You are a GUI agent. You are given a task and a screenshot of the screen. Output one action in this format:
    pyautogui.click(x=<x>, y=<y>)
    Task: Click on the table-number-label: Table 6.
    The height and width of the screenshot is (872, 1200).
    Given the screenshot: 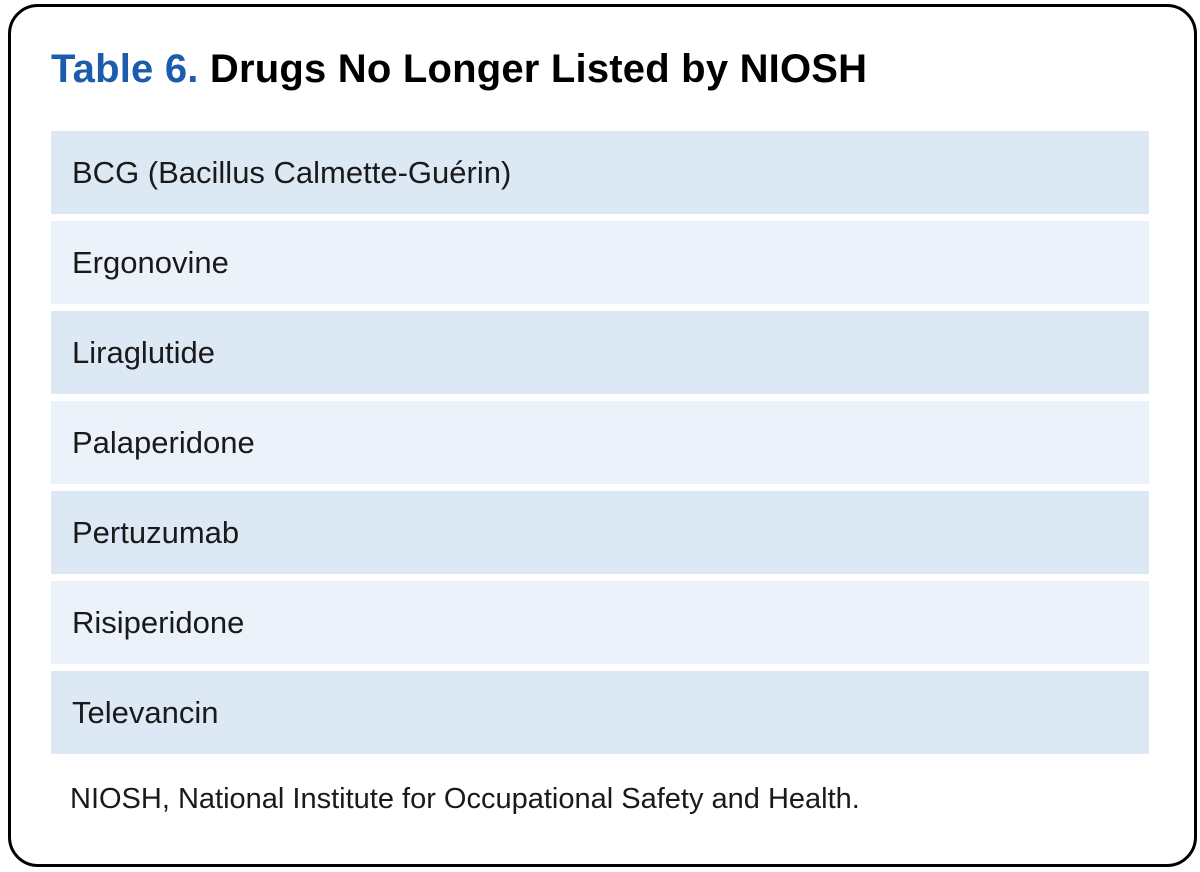 What is the action you would take?
    pyautogui.click(x=125, y=69)
    